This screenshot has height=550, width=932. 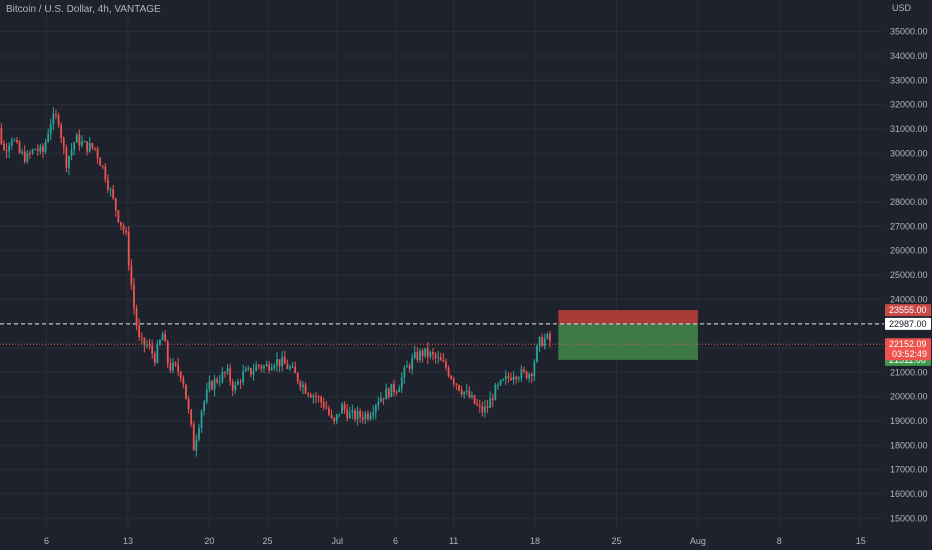 What do you see at coordinates (453, 541) in the screenshot?
I see `x-tick-label: 11` at bounding box center [453, 541].